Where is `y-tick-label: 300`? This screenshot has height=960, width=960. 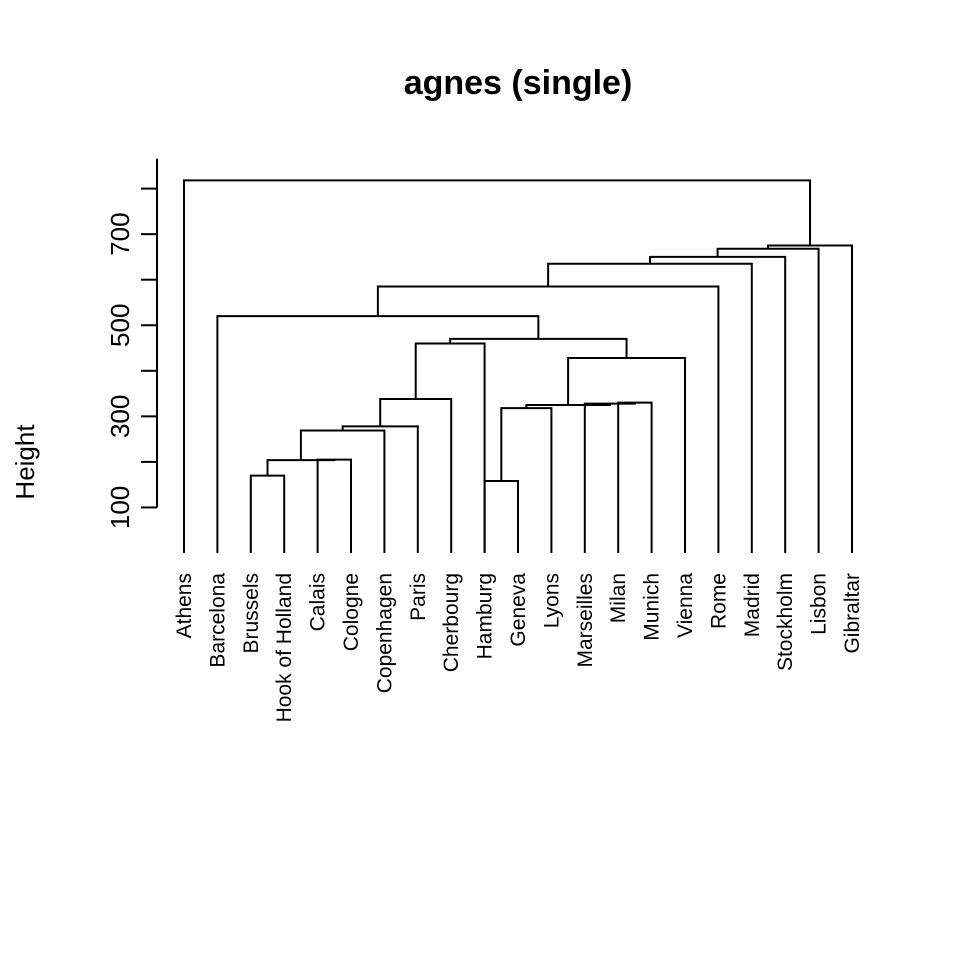 y-tick-label: 300 is located at coordinates (120, 416).